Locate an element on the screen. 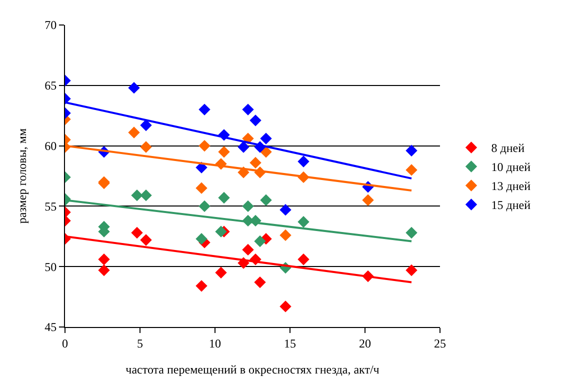  y-axis-title: размер головы, мм is located at coordinates (21, 176).